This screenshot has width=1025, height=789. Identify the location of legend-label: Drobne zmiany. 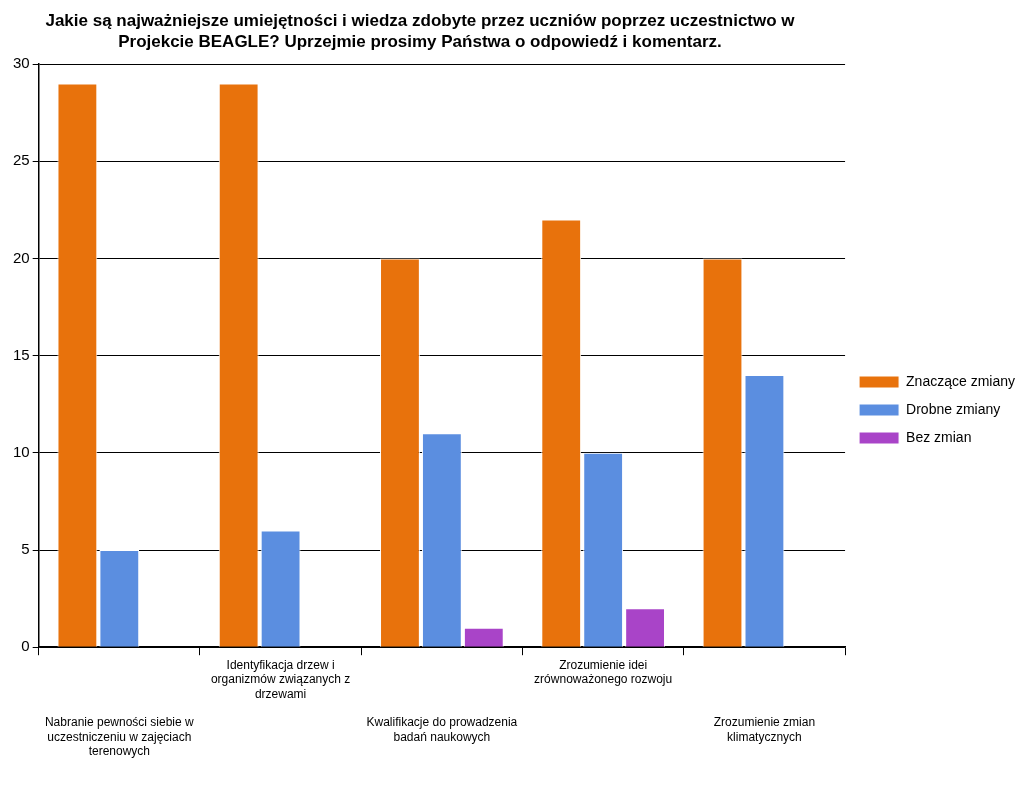
(953, 408).